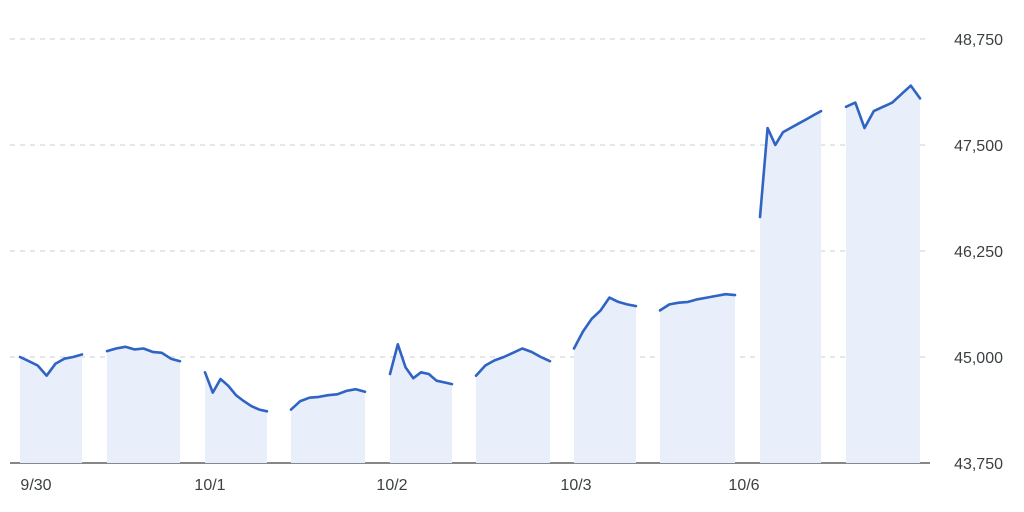 This screenshot has height=512, width=1024. What do you see at coordinates (883, 107) in the screenshot?
I see `series-line-10-6-b` at bounding box center [883, 107].